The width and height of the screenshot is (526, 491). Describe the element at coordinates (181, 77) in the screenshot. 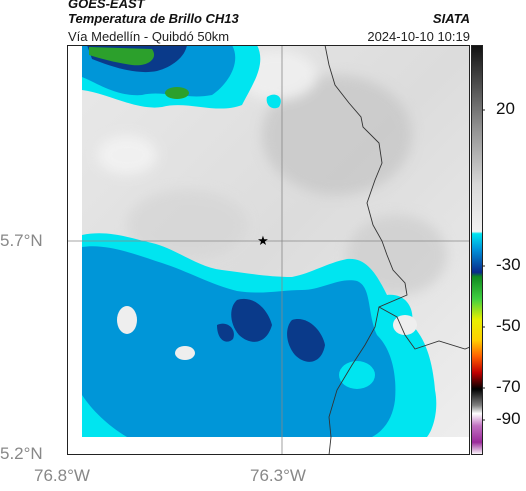

I see `northwest-cloud` at that location.